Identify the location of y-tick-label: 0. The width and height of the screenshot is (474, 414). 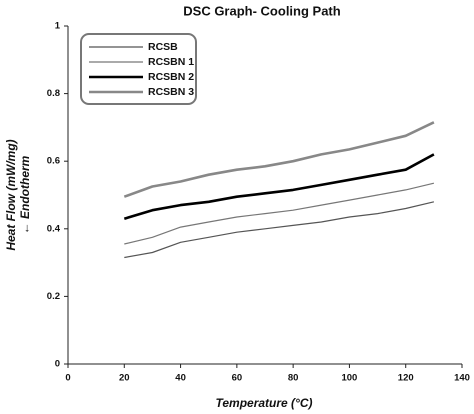
(57, 364).